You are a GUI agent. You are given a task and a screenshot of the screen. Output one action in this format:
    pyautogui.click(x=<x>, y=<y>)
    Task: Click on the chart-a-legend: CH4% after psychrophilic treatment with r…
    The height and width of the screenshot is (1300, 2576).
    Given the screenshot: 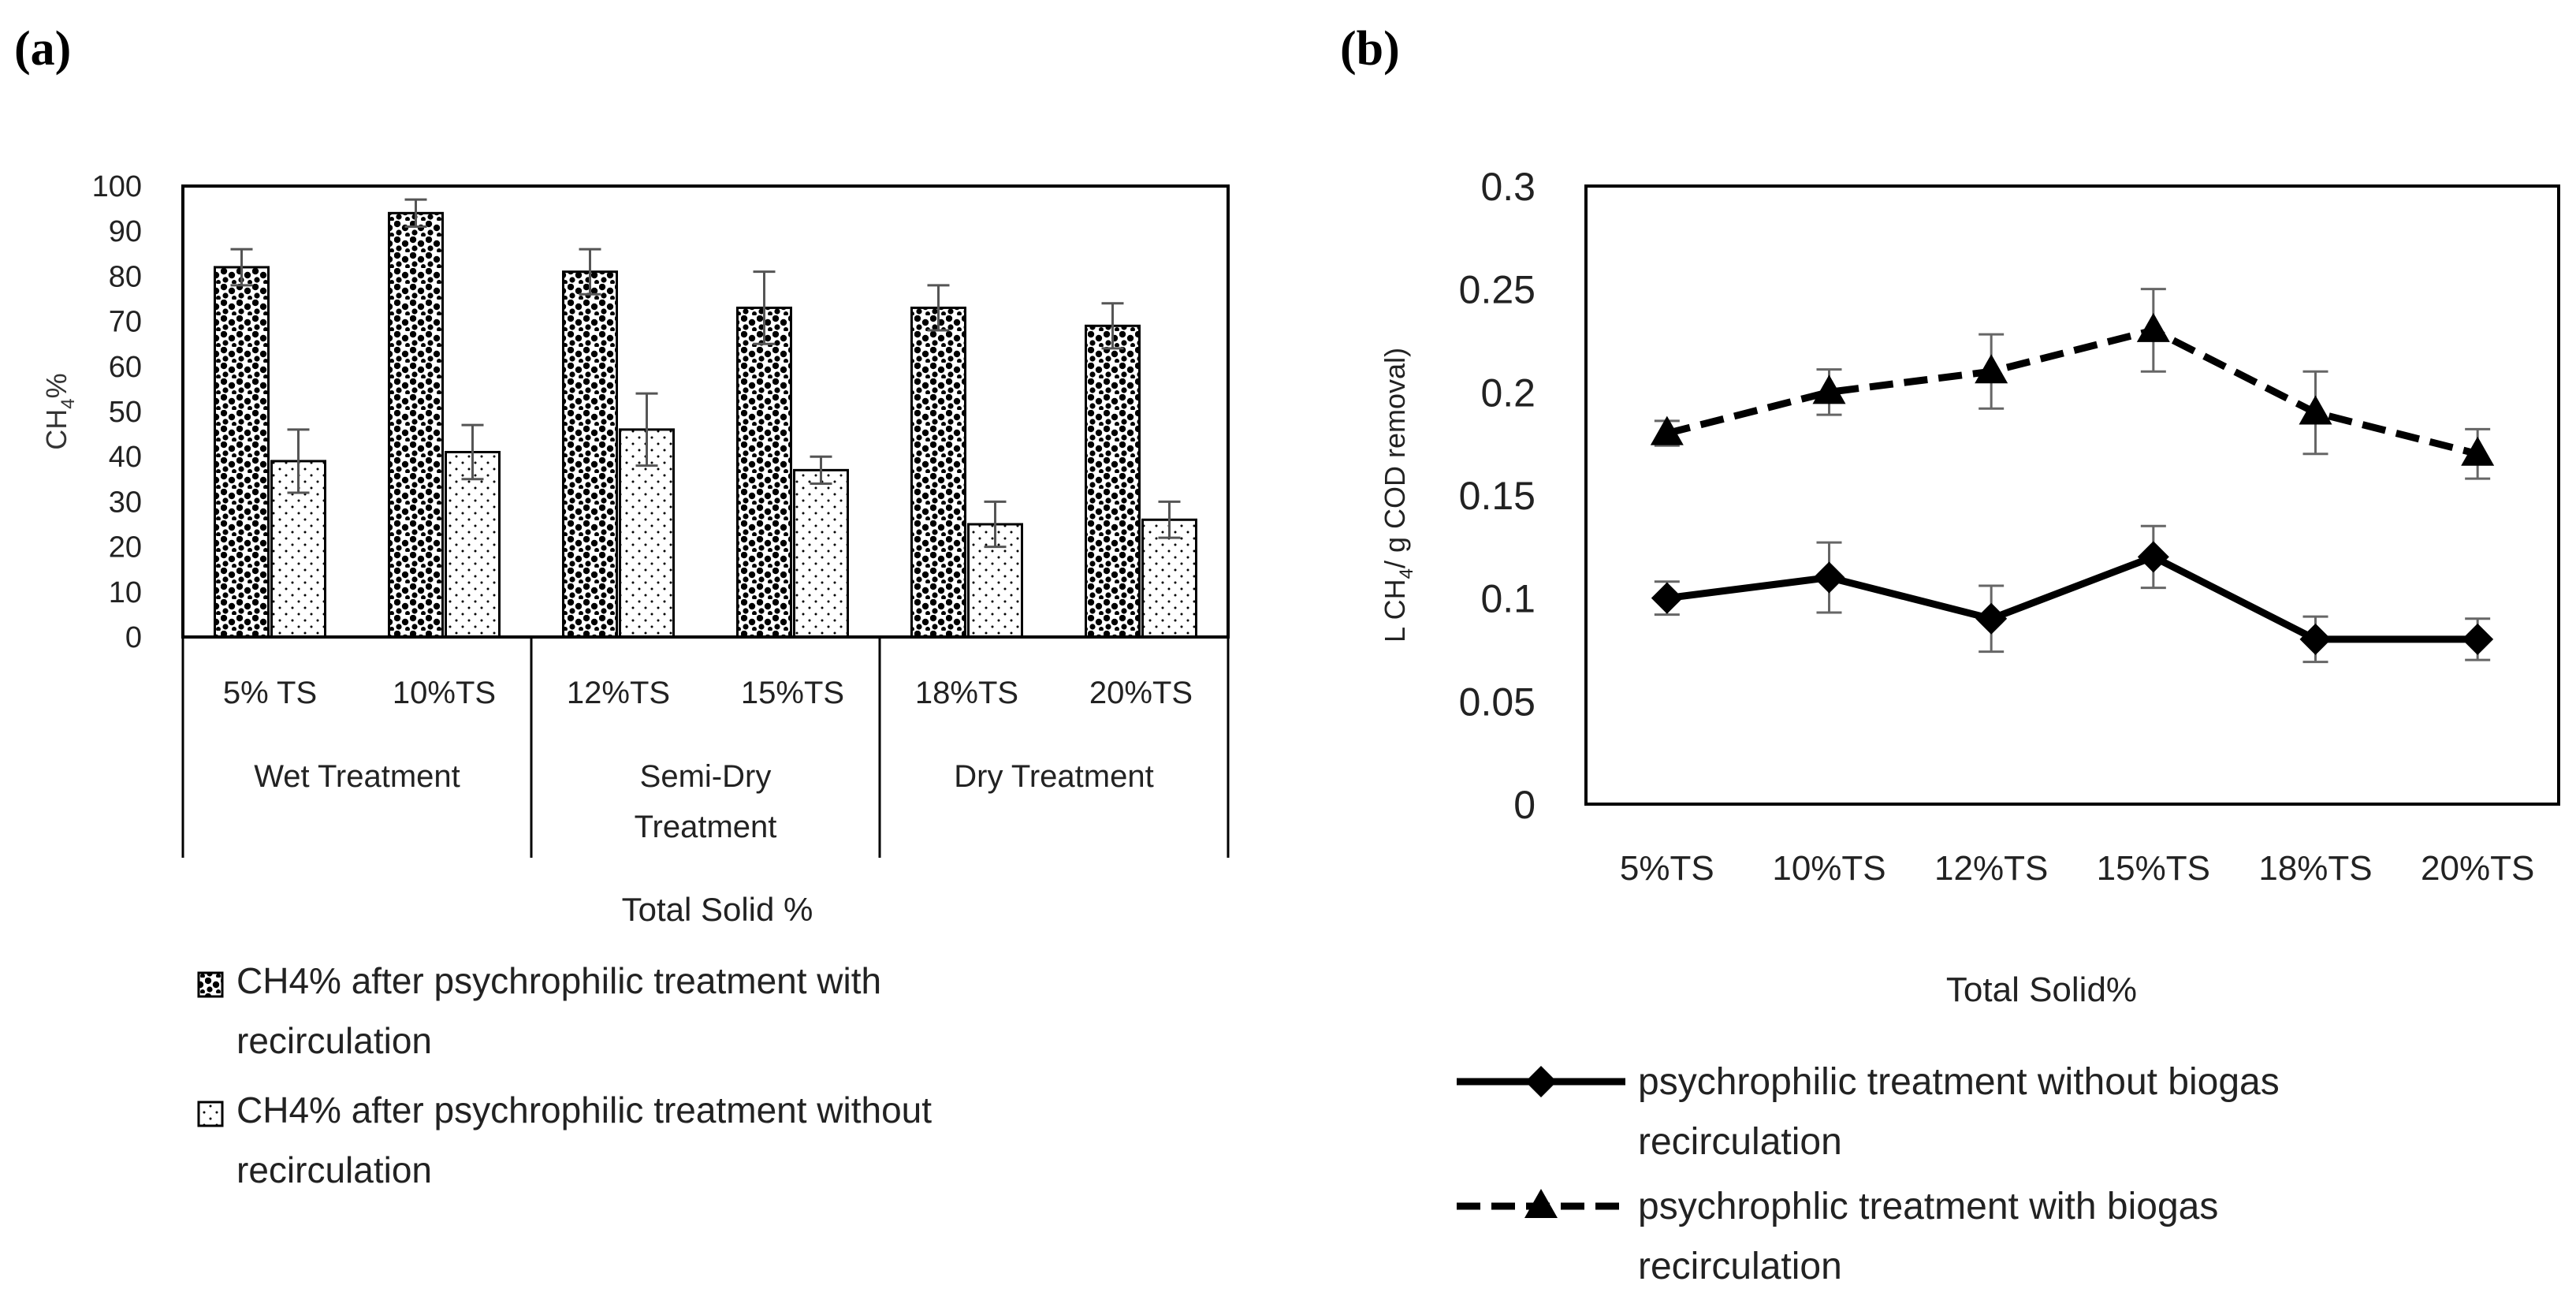 What is the action you would take?
    pyautogui.click(x=564, y=1075)
    